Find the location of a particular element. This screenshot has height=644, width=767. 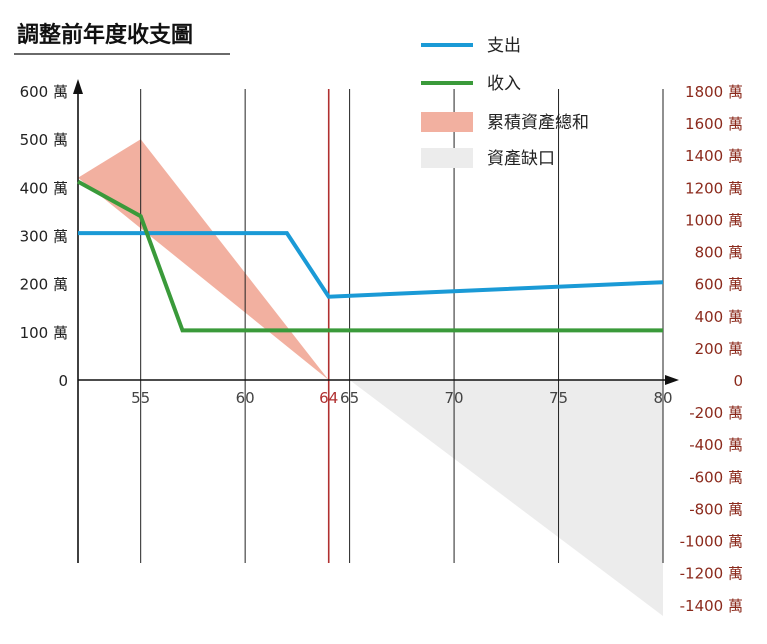

y-left-tick-label: 500 萬 is located at coordinates (44, 140).